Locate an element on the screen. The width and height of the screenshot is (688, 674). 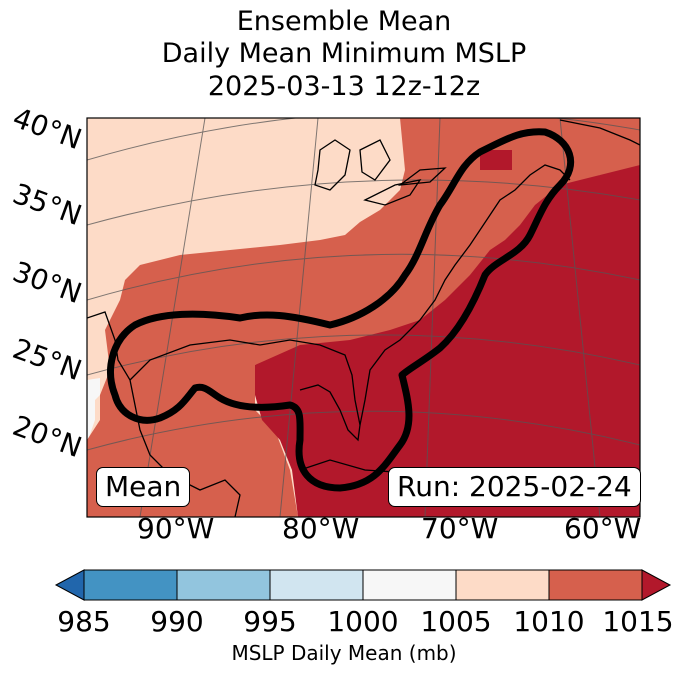
colorbar-tick-1015: 1015 is located at coordinates (638, 621).